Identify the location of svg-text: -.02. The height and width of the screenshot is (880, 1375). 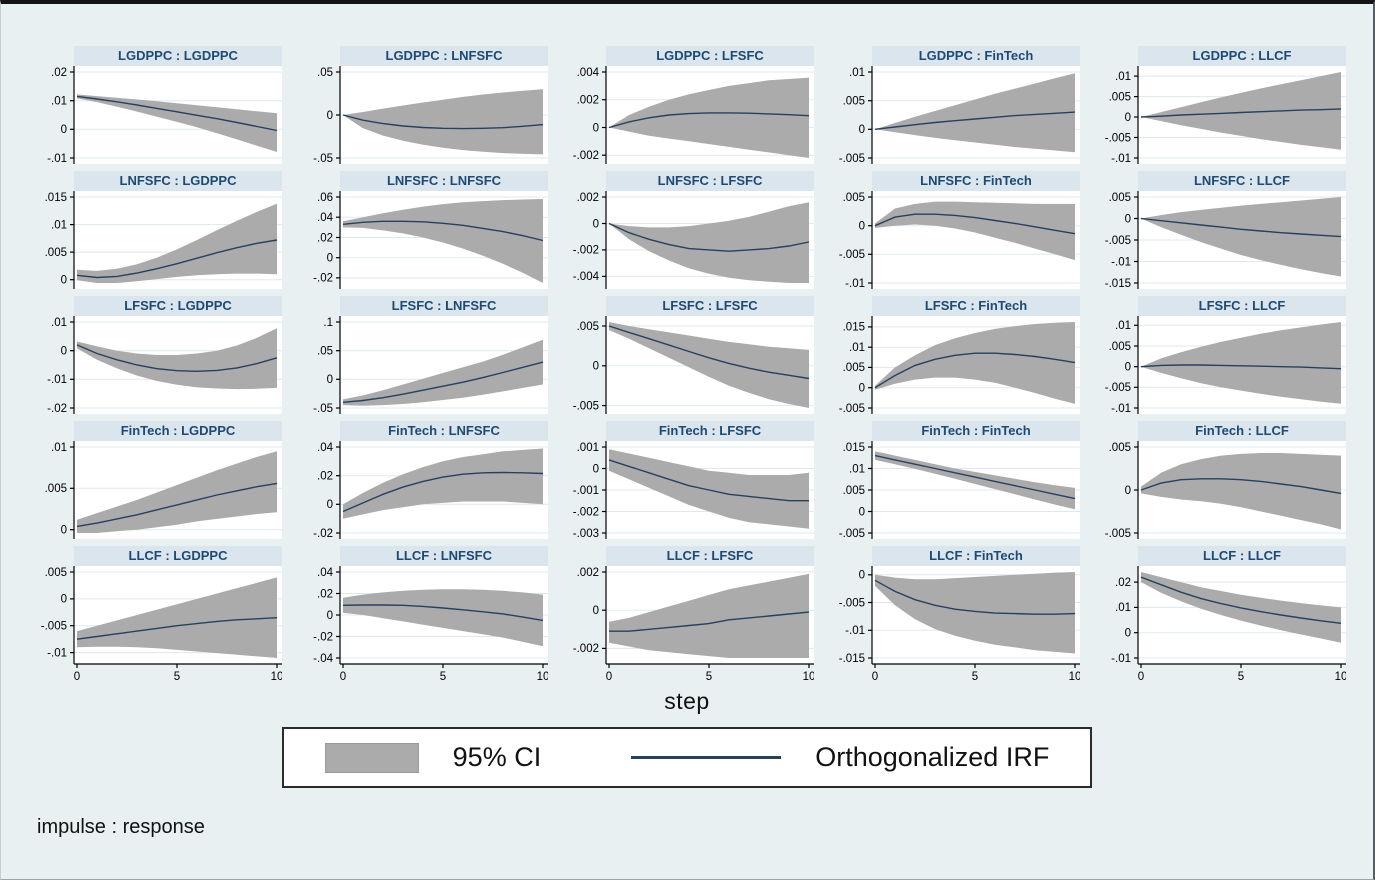
(57, 408).